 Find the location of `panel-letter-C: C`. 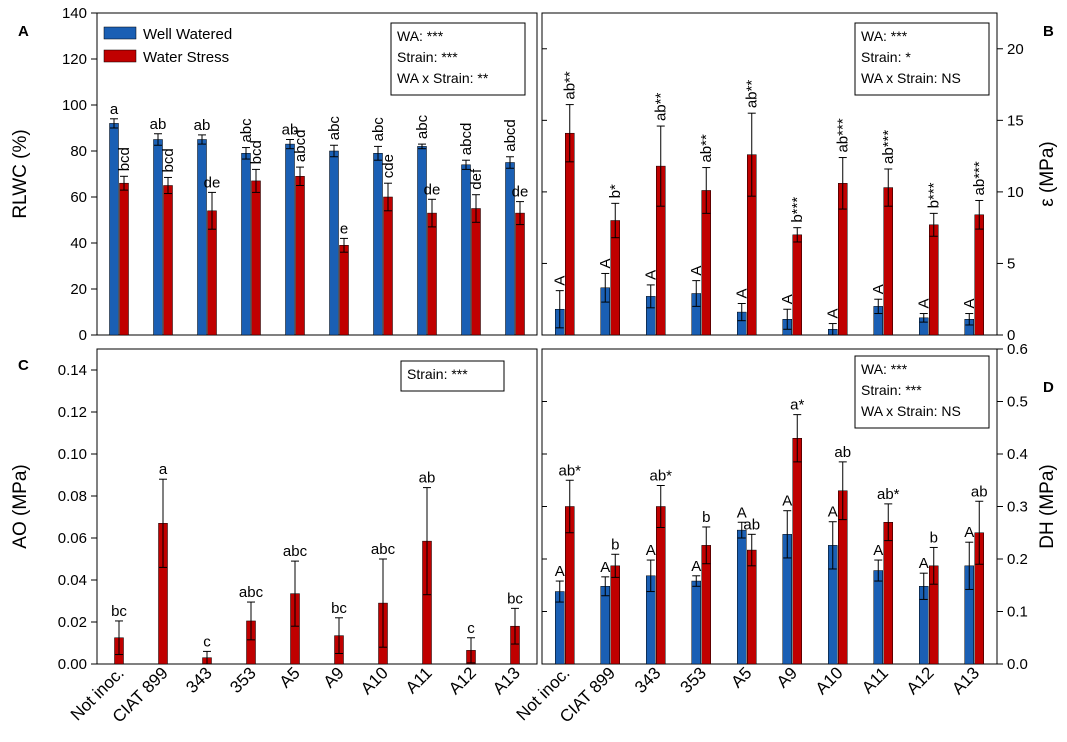

panel-letter-C: C is located at coordinates (23, 365).